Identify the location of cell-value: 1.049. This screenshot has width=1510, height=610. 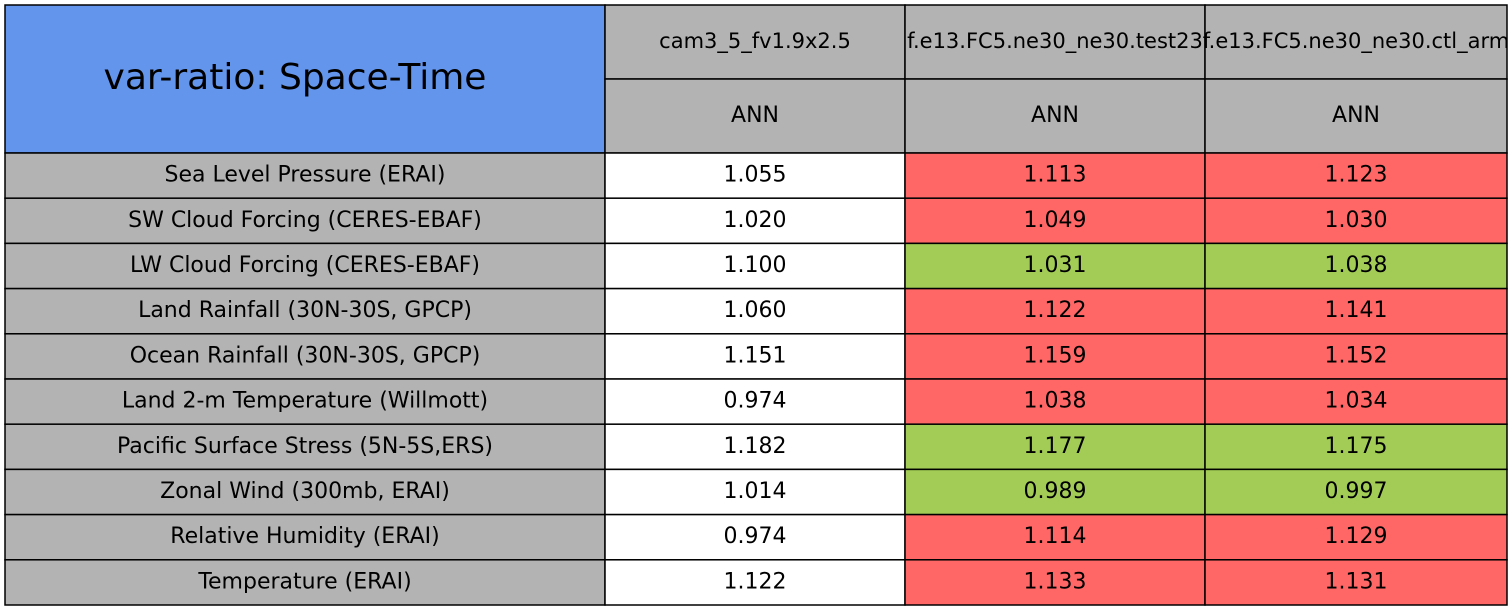
(1055, 220).